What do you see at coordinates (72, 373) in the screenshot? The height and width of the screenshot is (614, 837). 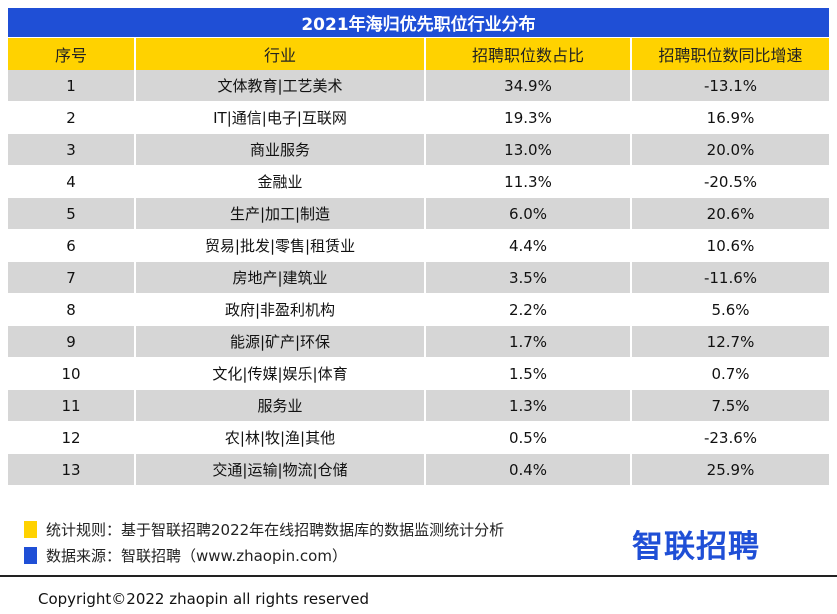 I see `row-index: 10` at bounding box center [72, 373].